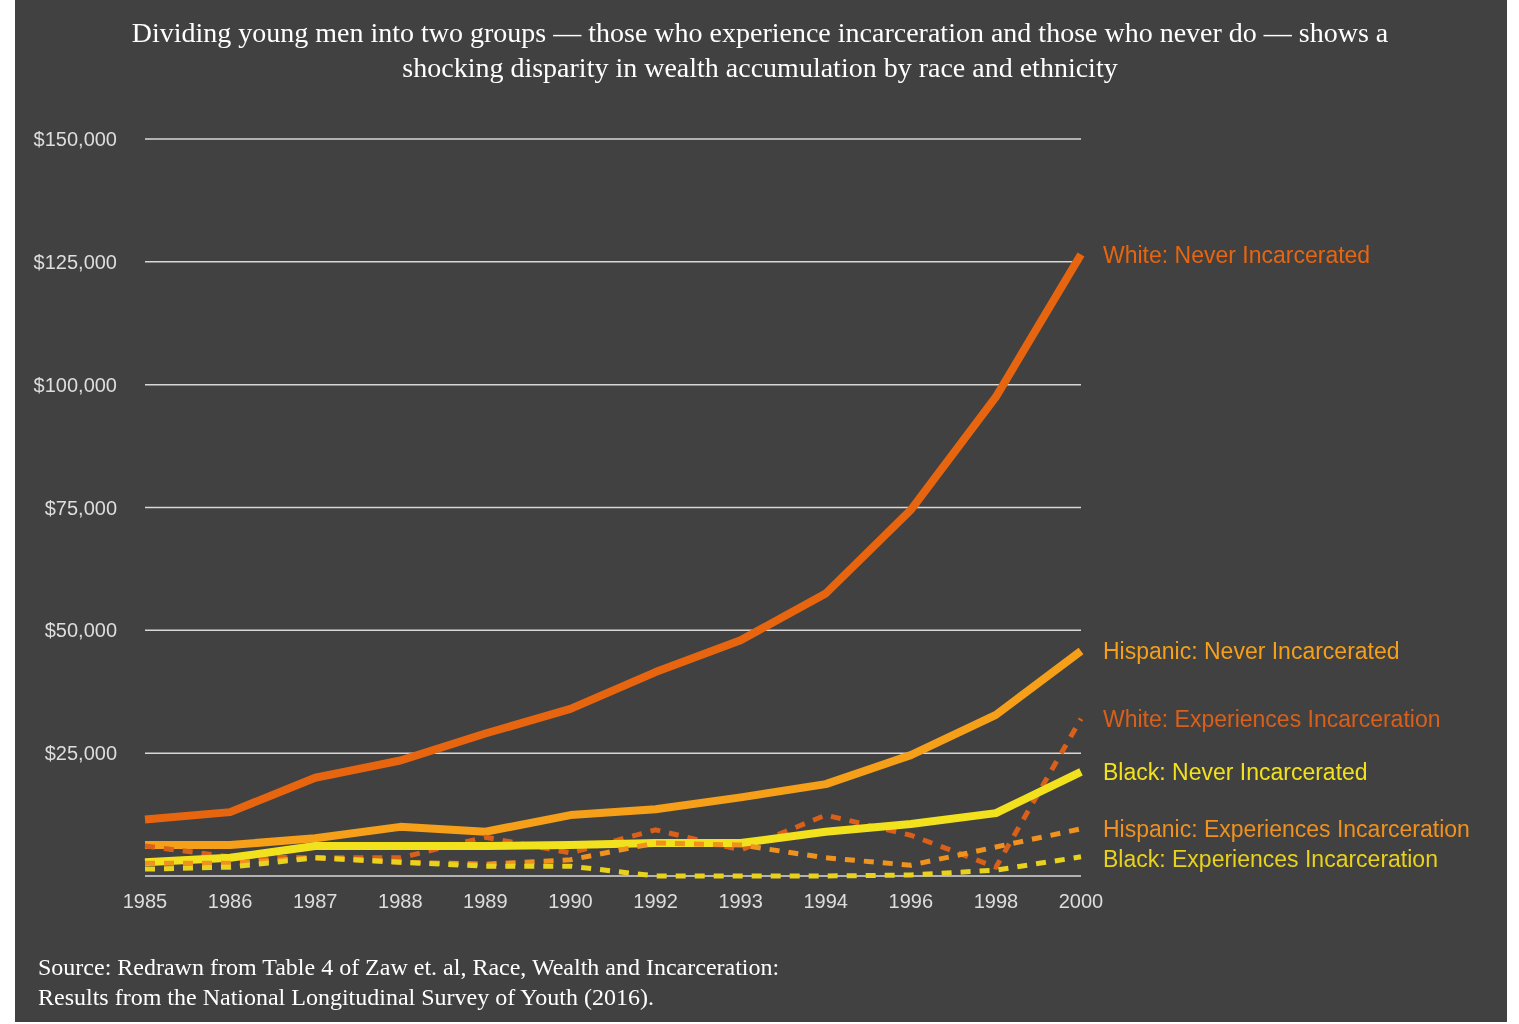 This screenshot has width=1519, height=1024. I want to click on series-label: Black: Experiences Incarceration, so click(1270, 858).